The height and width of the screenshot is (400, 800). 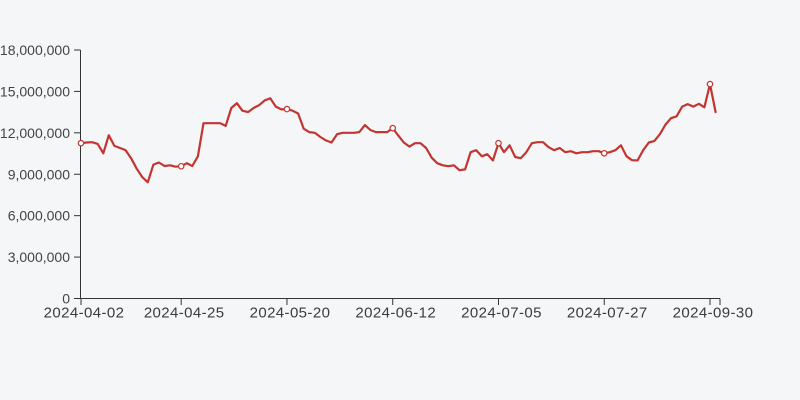 What do you see at coordinates (713, 313) in the screenshot?
I see `x-tick-label: 2024-09-30` at bounding box center [713, 313].